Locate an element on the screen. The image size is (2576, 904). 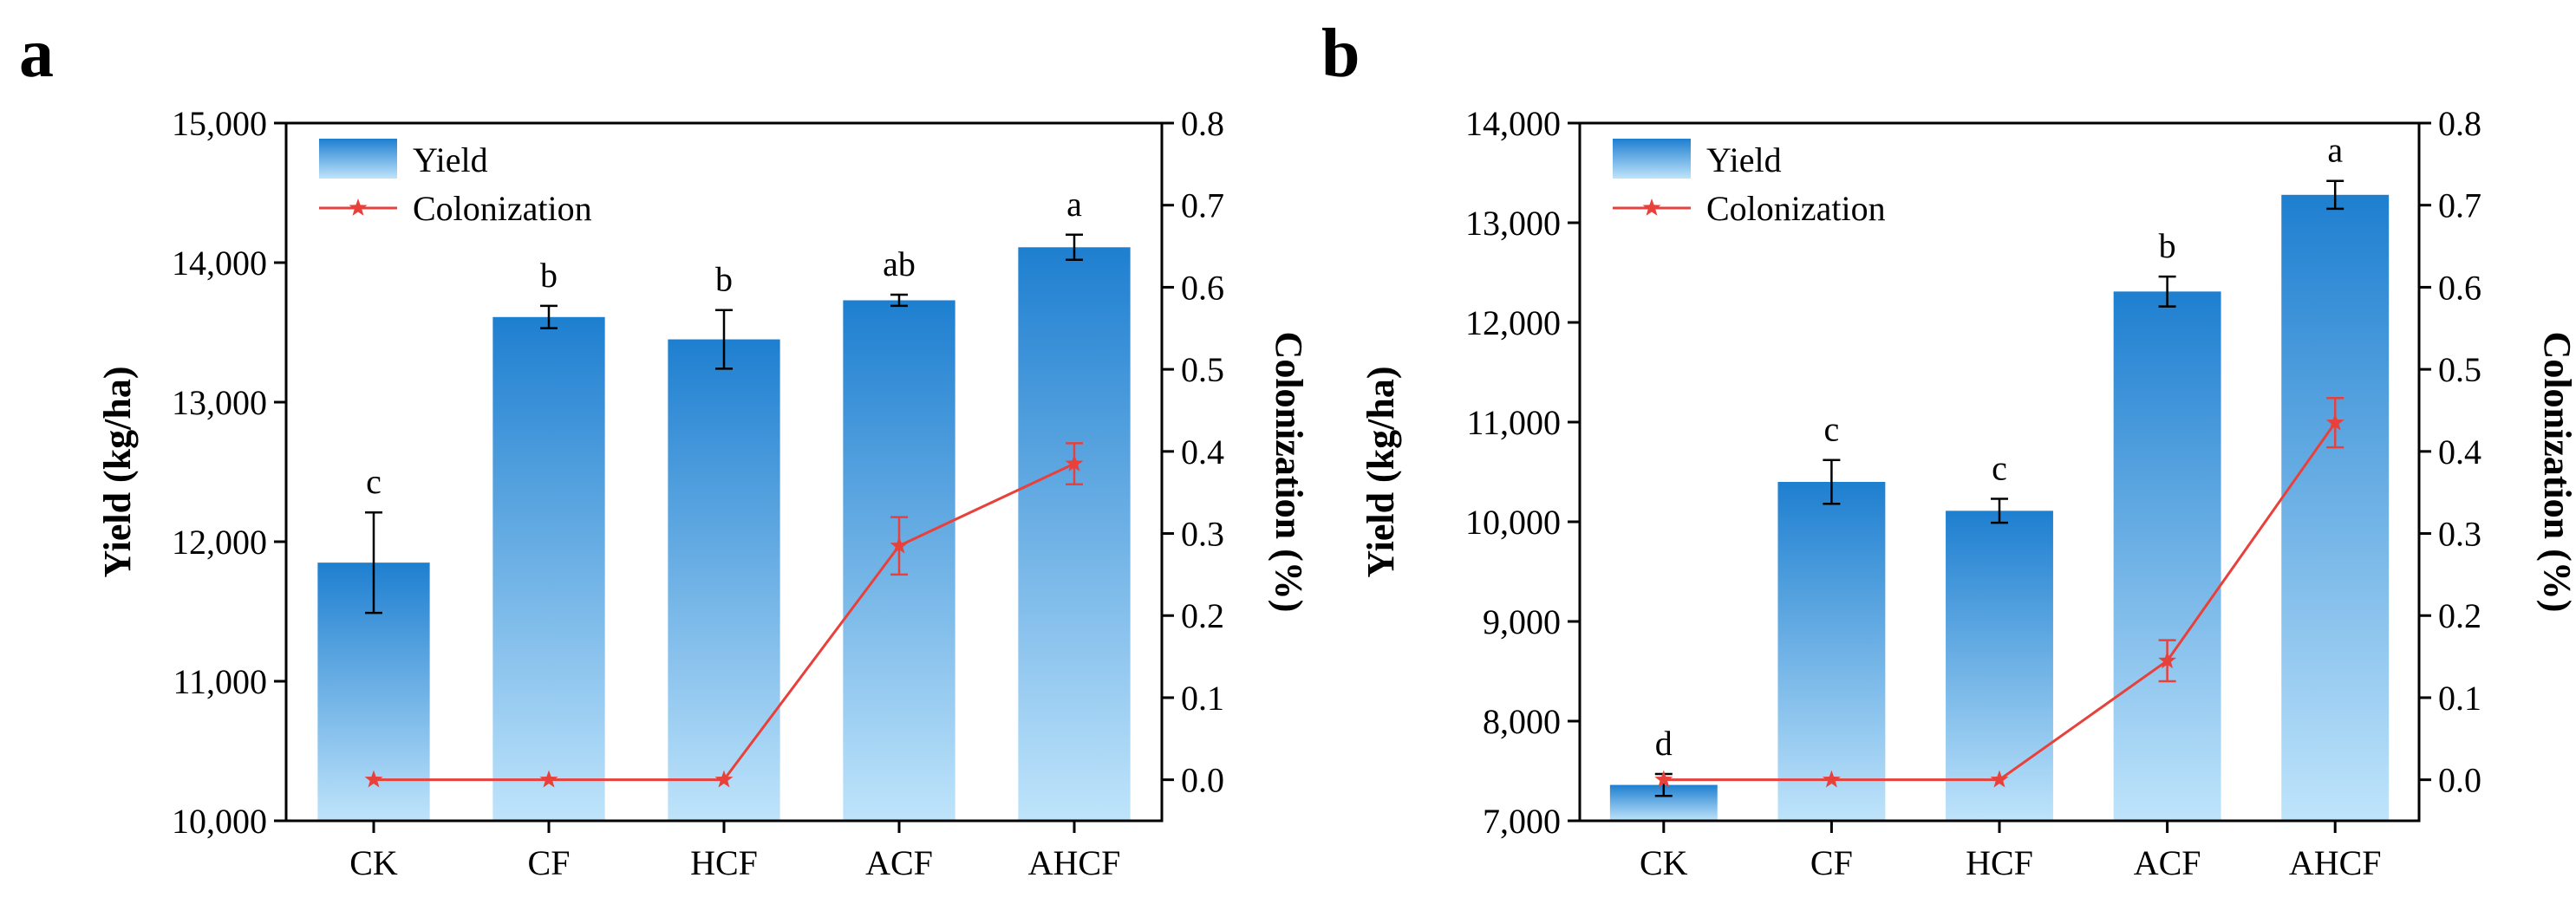
y-tick-label: 8,000 is located at coordinates (1522, 722).